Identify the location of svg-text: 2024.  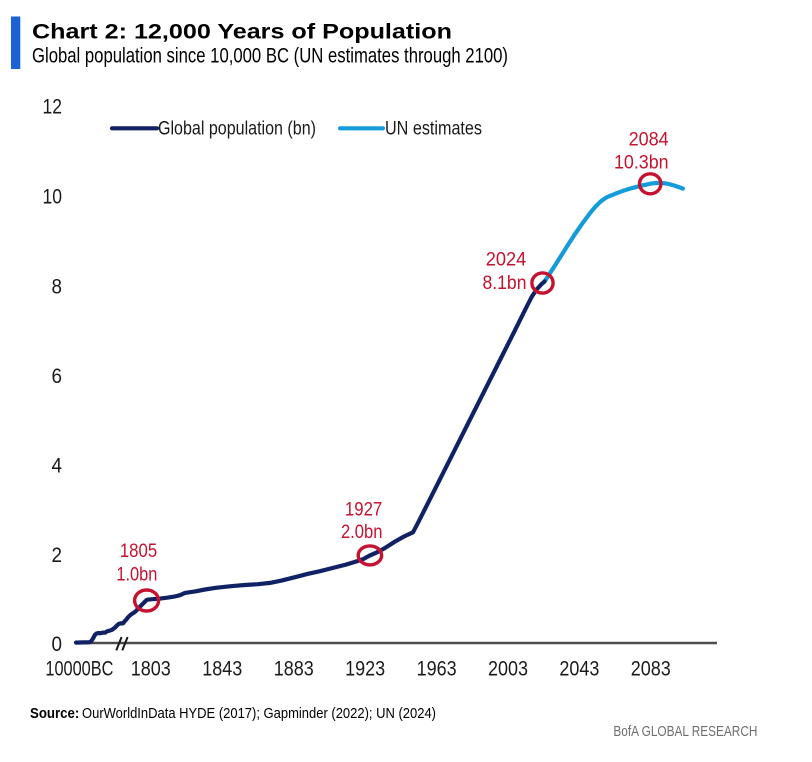
(506, 260).